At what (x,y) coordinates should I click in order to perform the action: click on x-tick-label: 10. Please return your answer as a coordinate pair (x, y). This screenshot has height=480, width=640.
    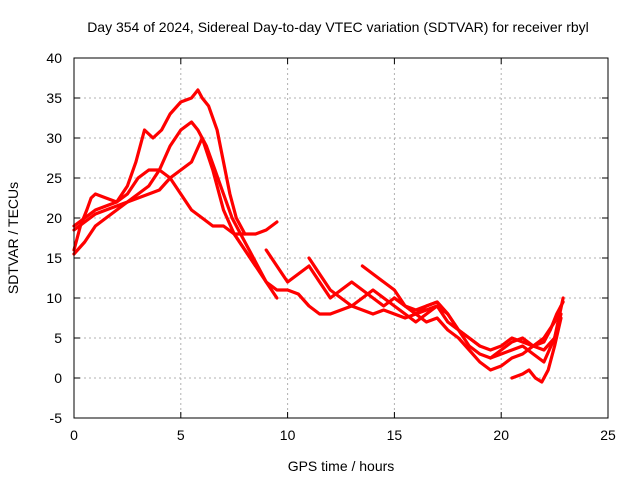
    Looking at the image, I should click on (288, 435).